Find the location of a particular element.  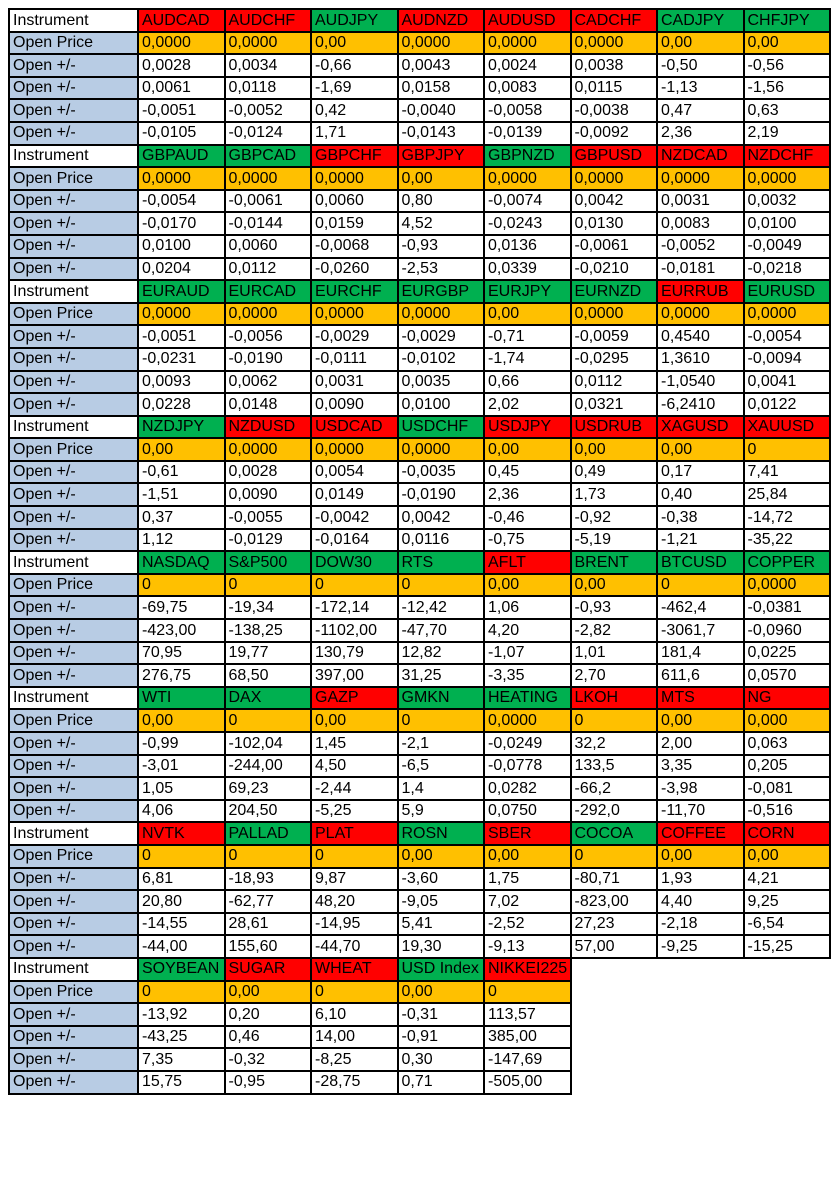

open-delta-cell: -0,0051 is located at coordinates (181, 110).